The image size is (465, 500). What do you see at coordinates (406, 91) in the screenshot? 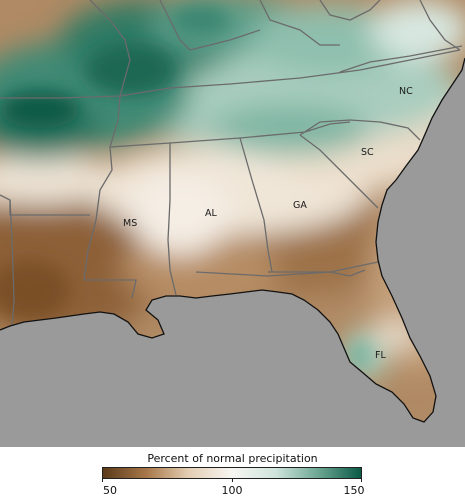
I see `state-label-nc: NC` at bounding box center [406, 91].